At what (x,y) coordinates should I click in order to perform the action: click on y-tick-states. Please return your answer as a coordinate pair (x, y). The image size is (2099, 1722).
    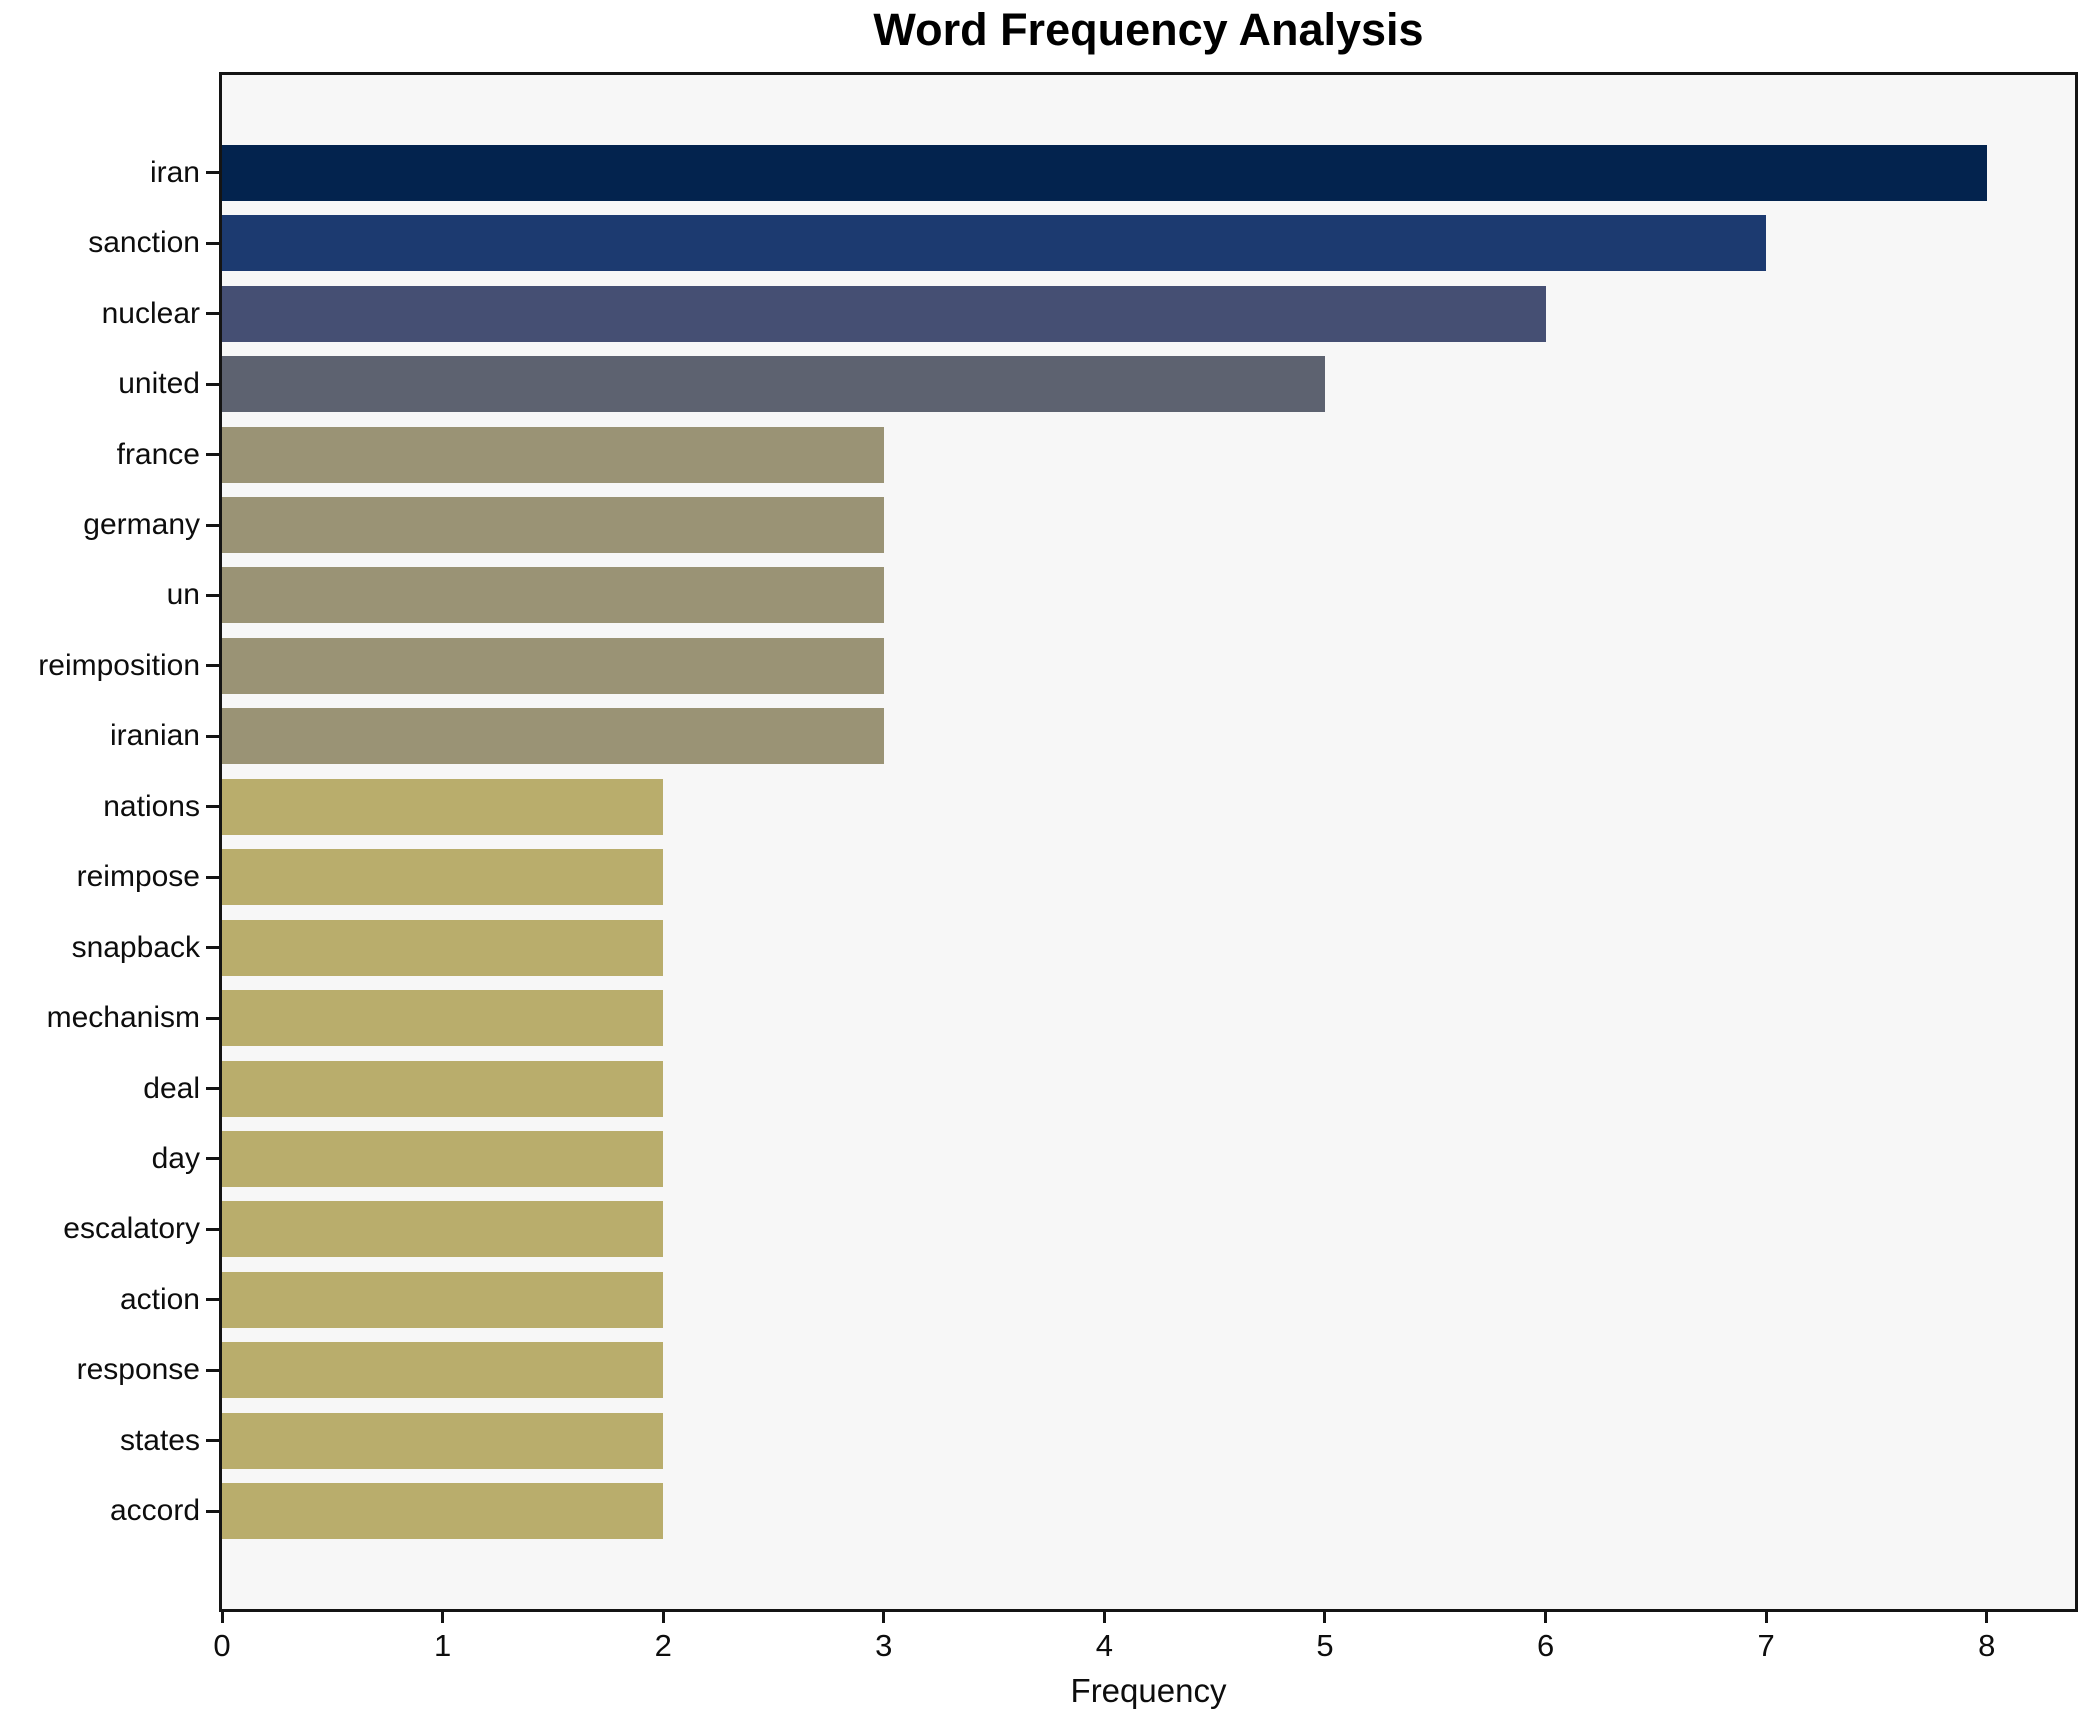
    Looking at the image, I should click on (212, 1441).